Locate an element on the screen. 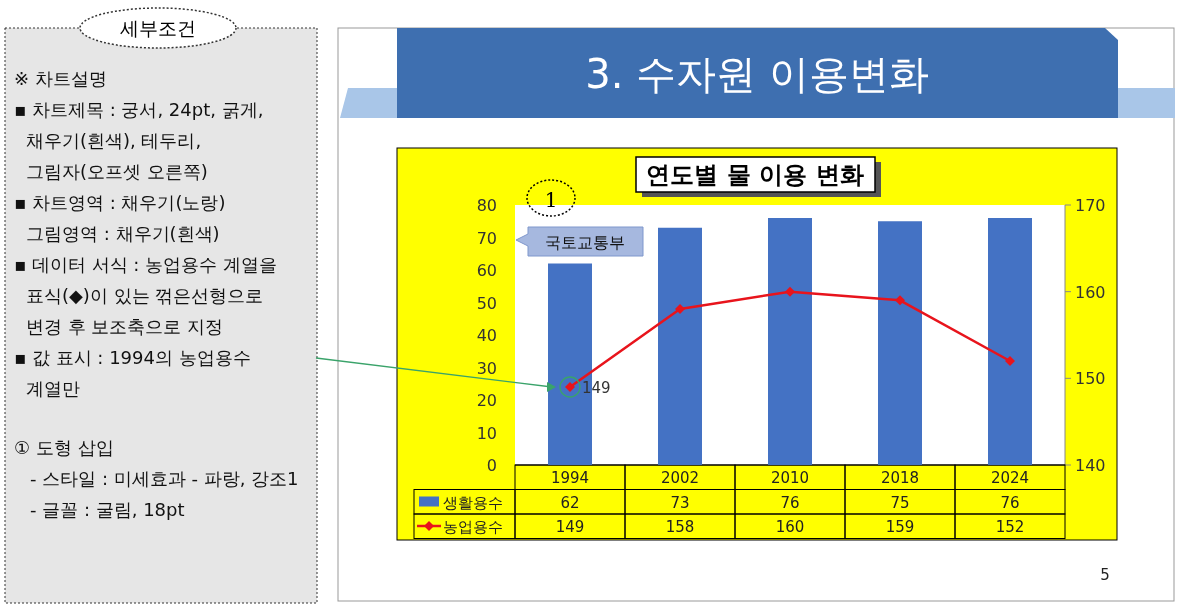 This screenshot has width=1180, height=608. text: ▪ 데이터 서식 : 농업용수 계열을 표식(◆)이 있는 꺾은선형으로 변경 후 보조축으로 지정 is located at coordinates (145, 295).